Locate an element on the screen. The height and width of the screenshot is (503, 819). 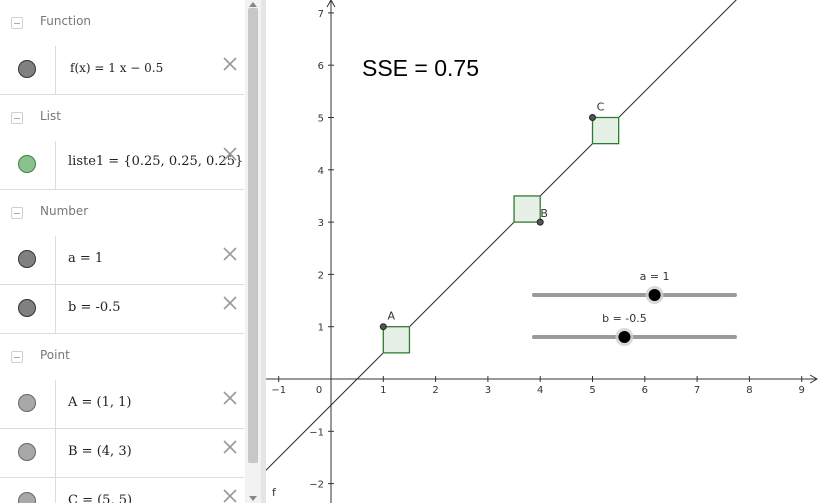
category-point: Point is located at coordinates (122, 357).